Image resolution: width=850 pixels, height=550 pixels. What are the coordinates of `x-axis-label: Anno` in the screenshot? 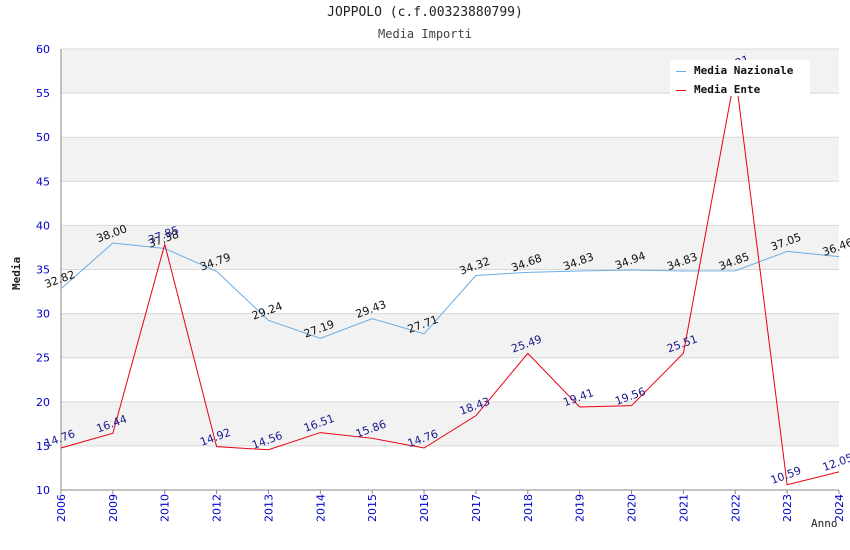 It's located at (824, 523).